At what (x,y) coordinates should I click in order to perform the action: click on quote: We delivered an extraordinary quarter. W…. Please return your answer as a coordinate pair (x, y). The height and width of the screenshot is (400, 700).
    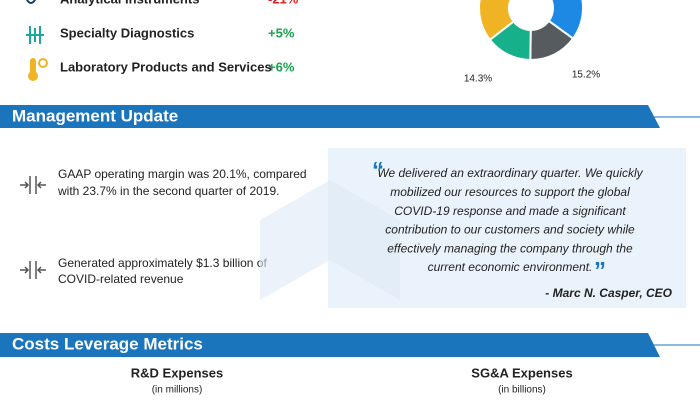
    Looking at the image, I should click on (510, 225).